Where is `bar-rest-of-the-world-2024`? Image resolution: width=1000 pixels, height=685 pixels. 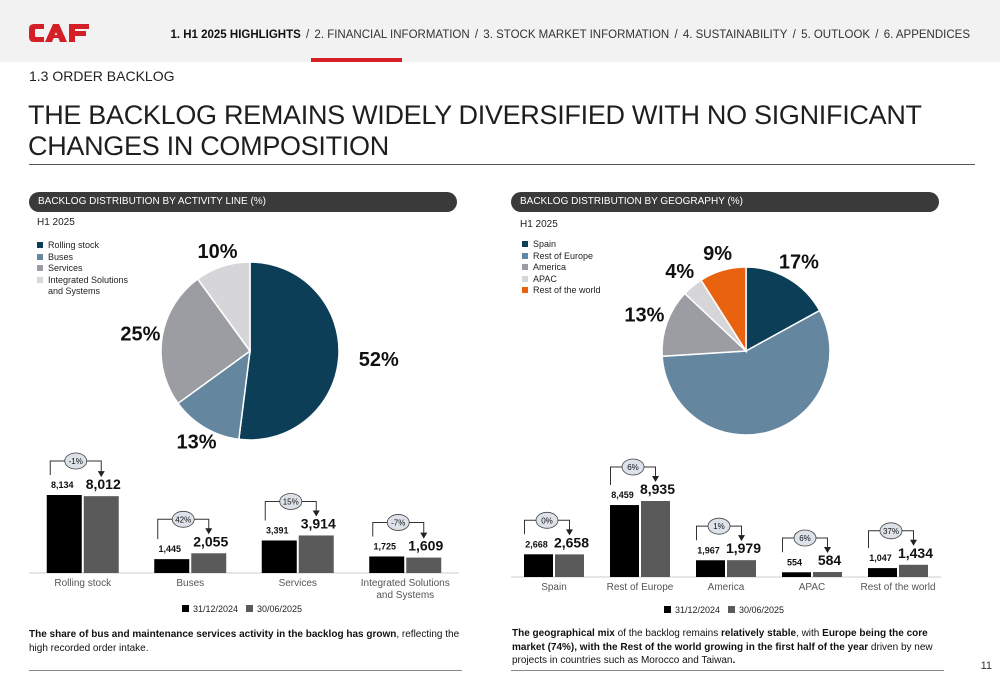 bar-rest-of-the-world-2024 is located at coordinates (882, 572).